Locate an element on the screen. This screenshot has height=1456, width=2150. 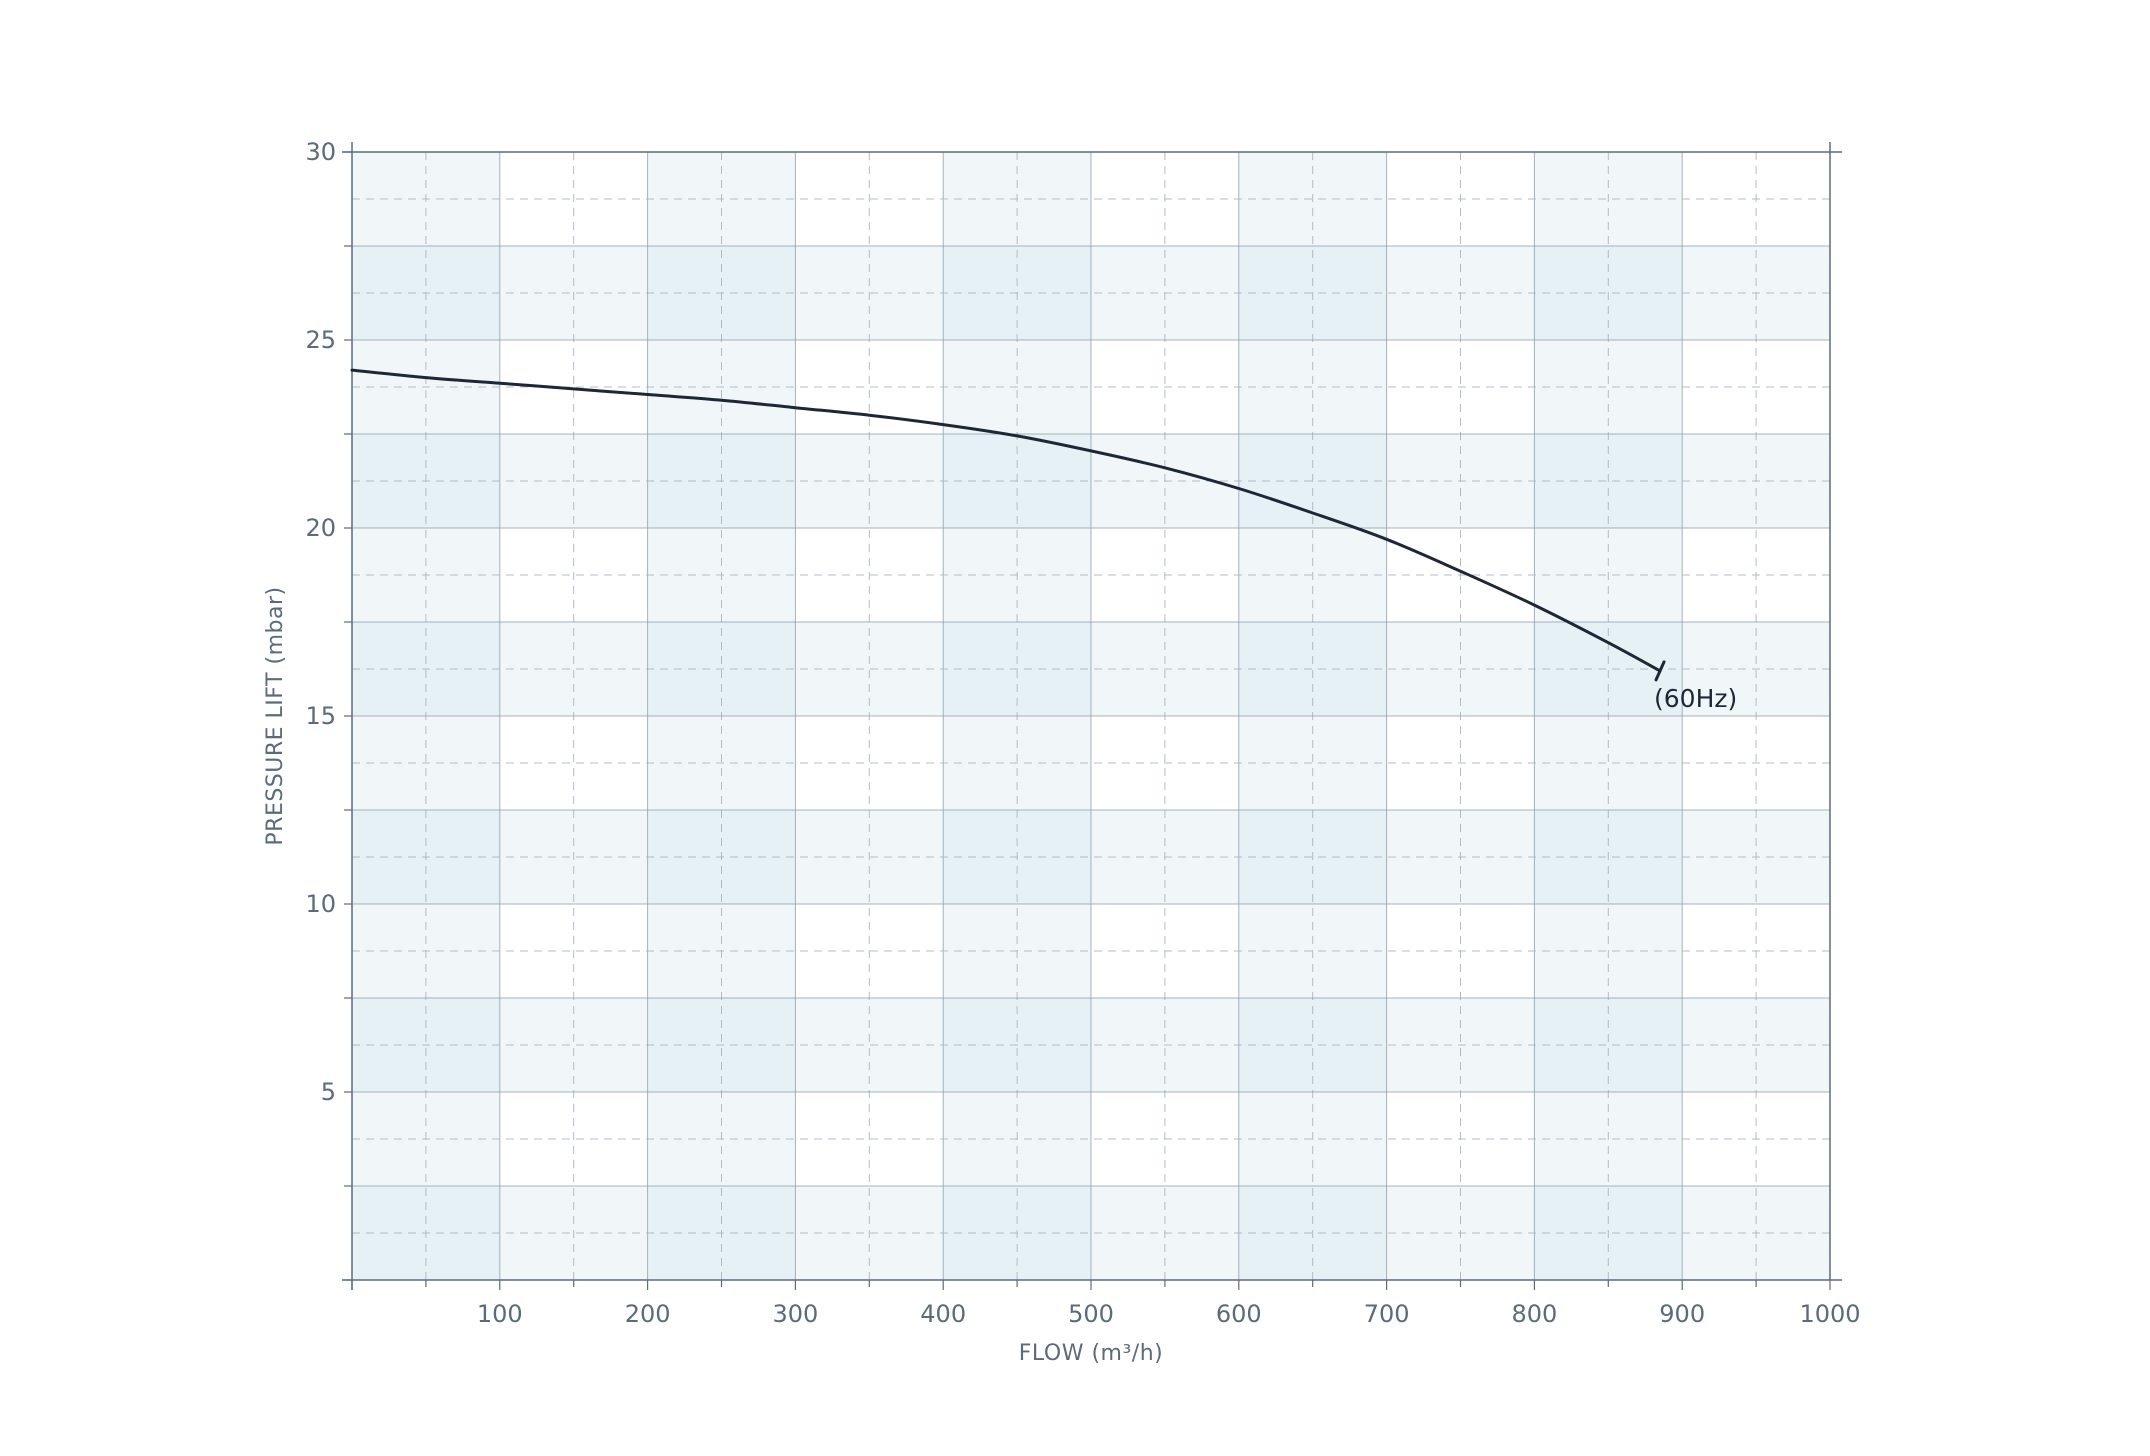
x-tick-label: 700 is located at coordinates (1387, 1314).